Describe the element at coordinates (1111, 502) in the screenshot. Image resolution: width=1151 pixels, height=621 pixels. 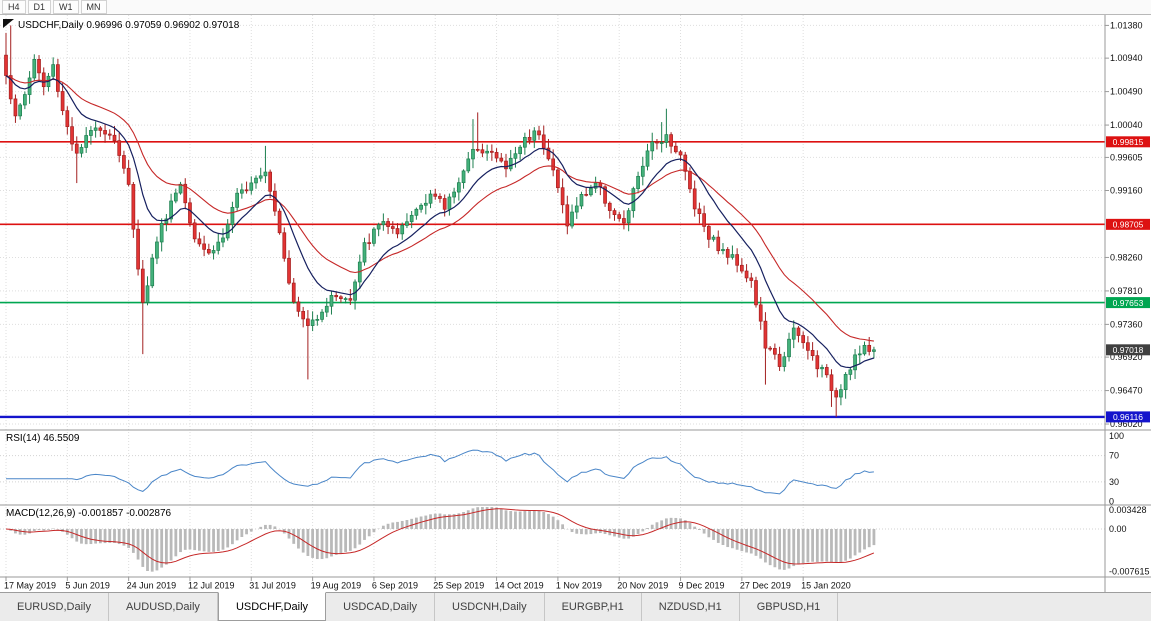
I see `rsi-axis-label: 0` at that location.